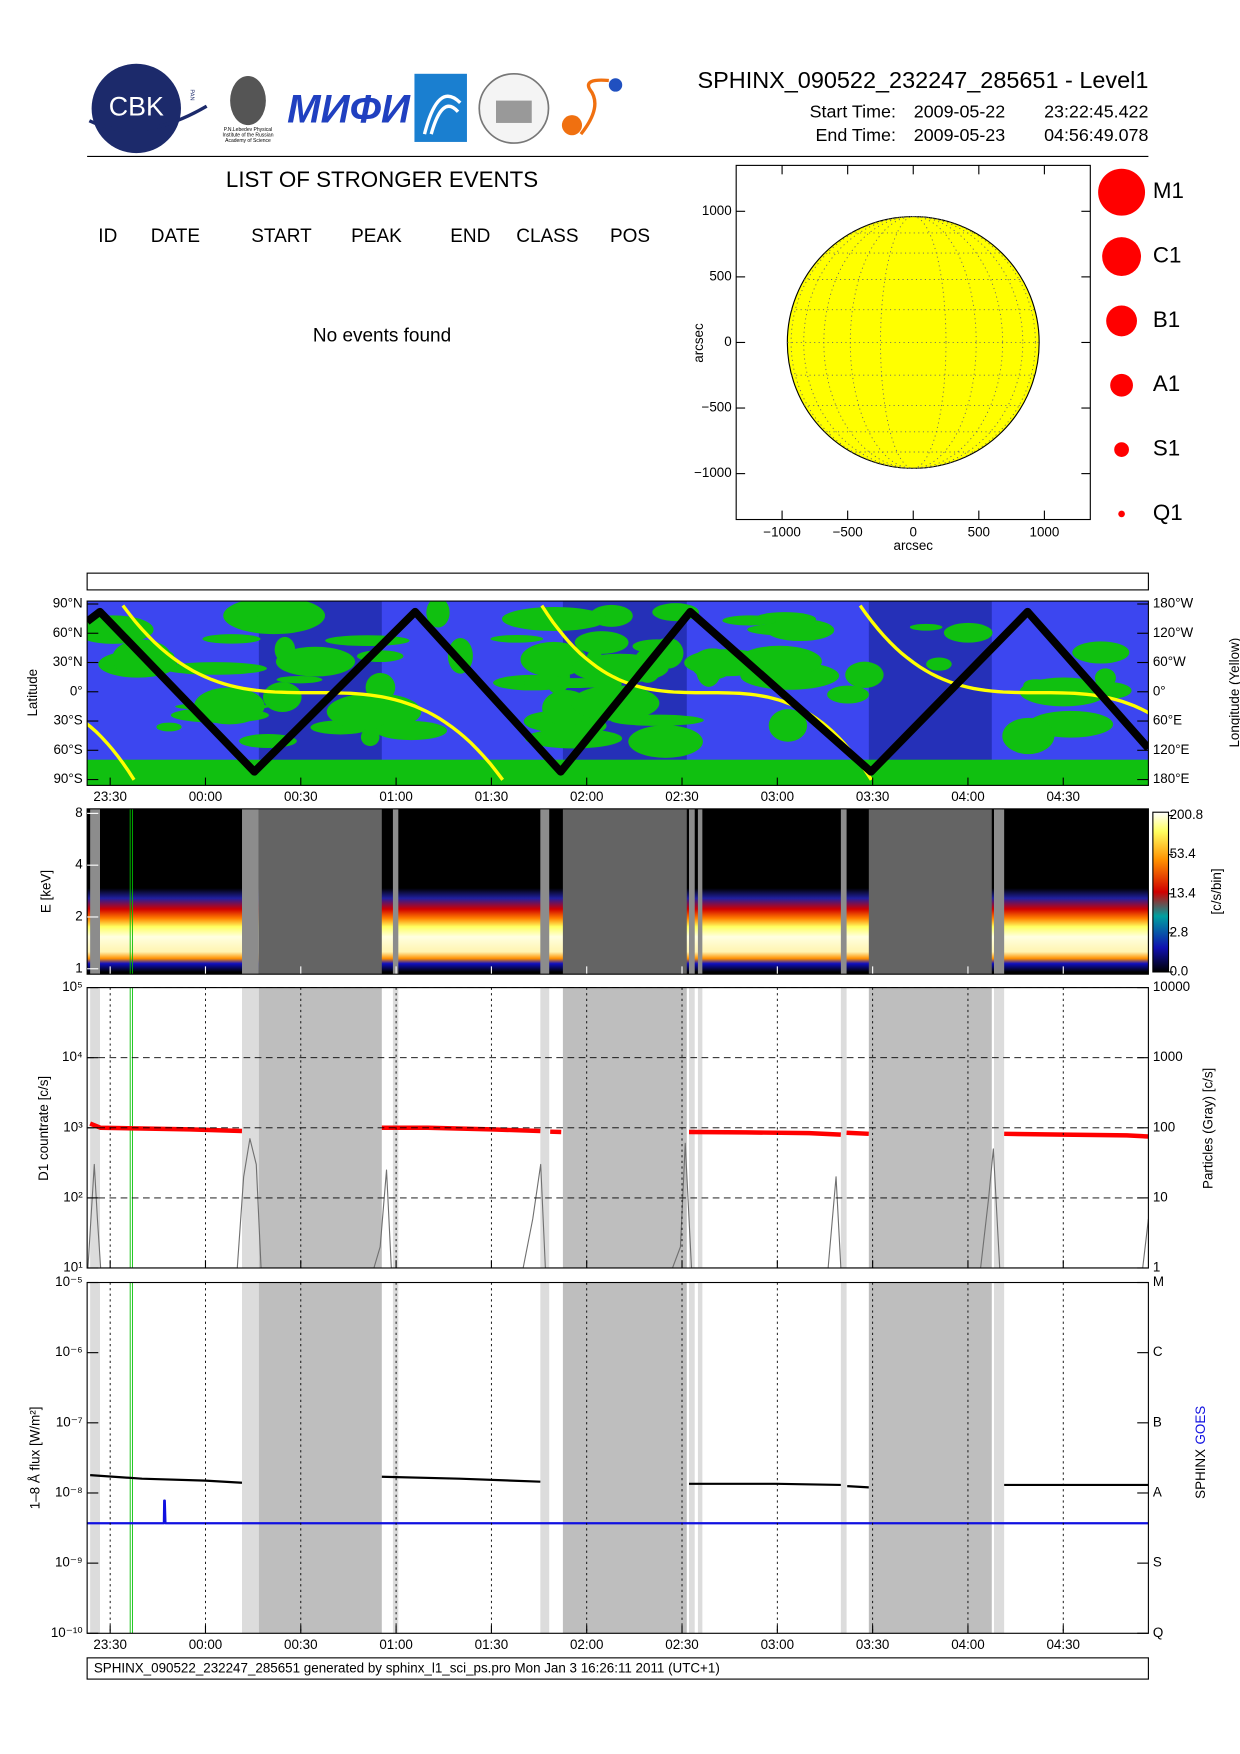  I want to click on column-header: START, so click(281, 236).